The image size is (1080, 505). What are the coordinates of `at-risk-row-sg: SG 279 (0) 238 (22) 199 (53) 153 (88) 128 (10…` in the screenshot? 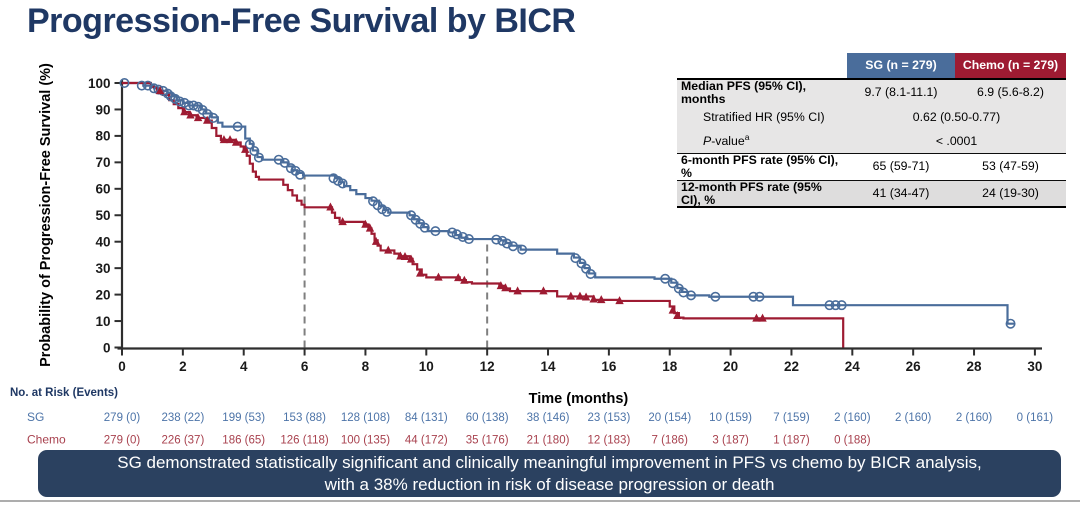 It's located at (540, 417).